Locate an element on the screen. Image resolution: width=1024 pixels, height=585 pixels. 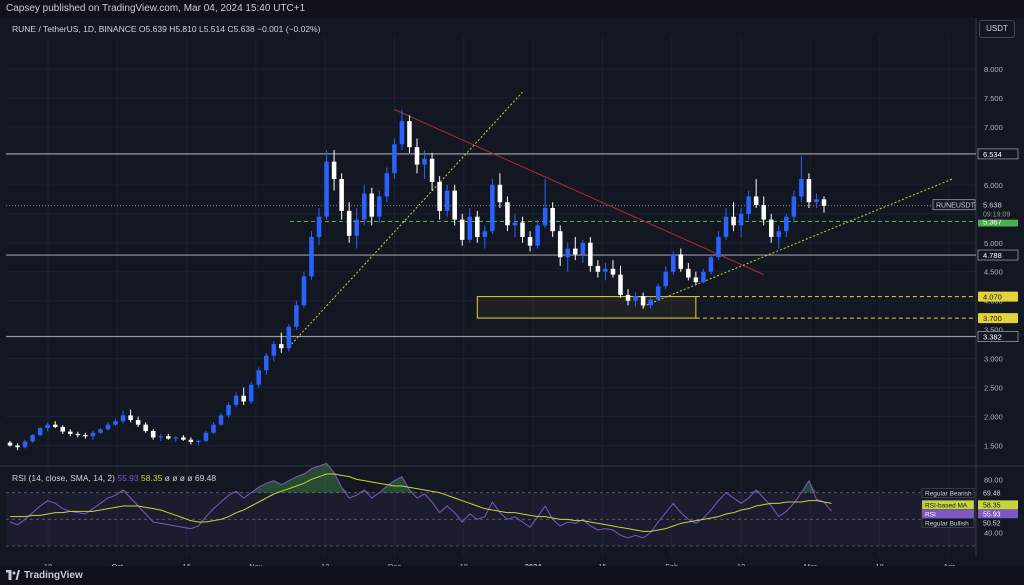
rsi-tag-value: 55.93 is located at coordinates (992, 514).